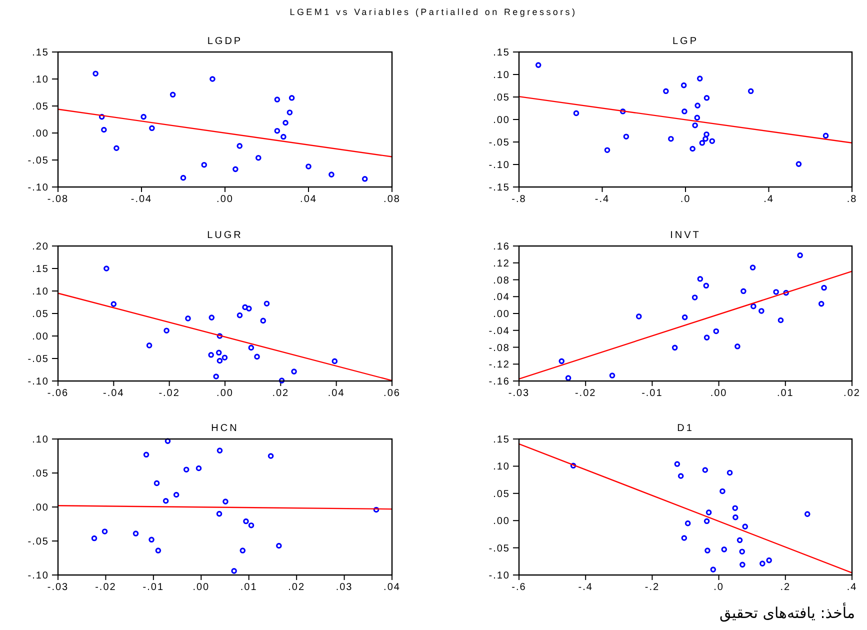  I want to click on y-tick-label: -.12, so click(499, 365).